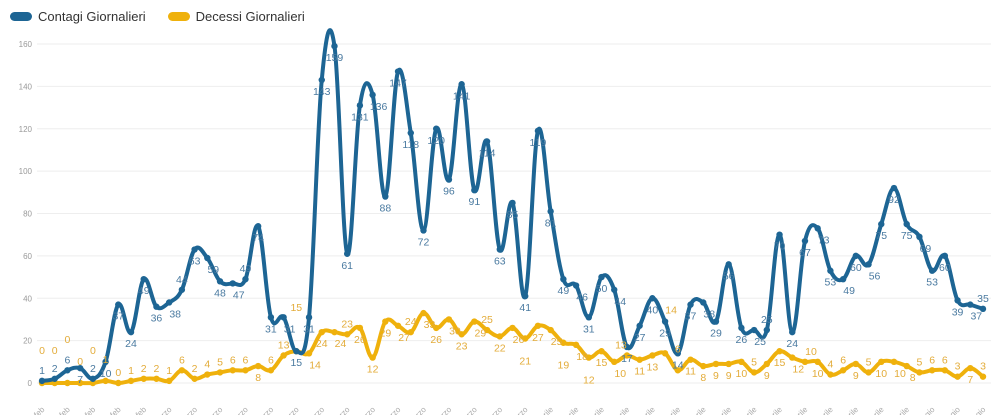  I want to click on data-label-contagi: 6, so click(68, 360).